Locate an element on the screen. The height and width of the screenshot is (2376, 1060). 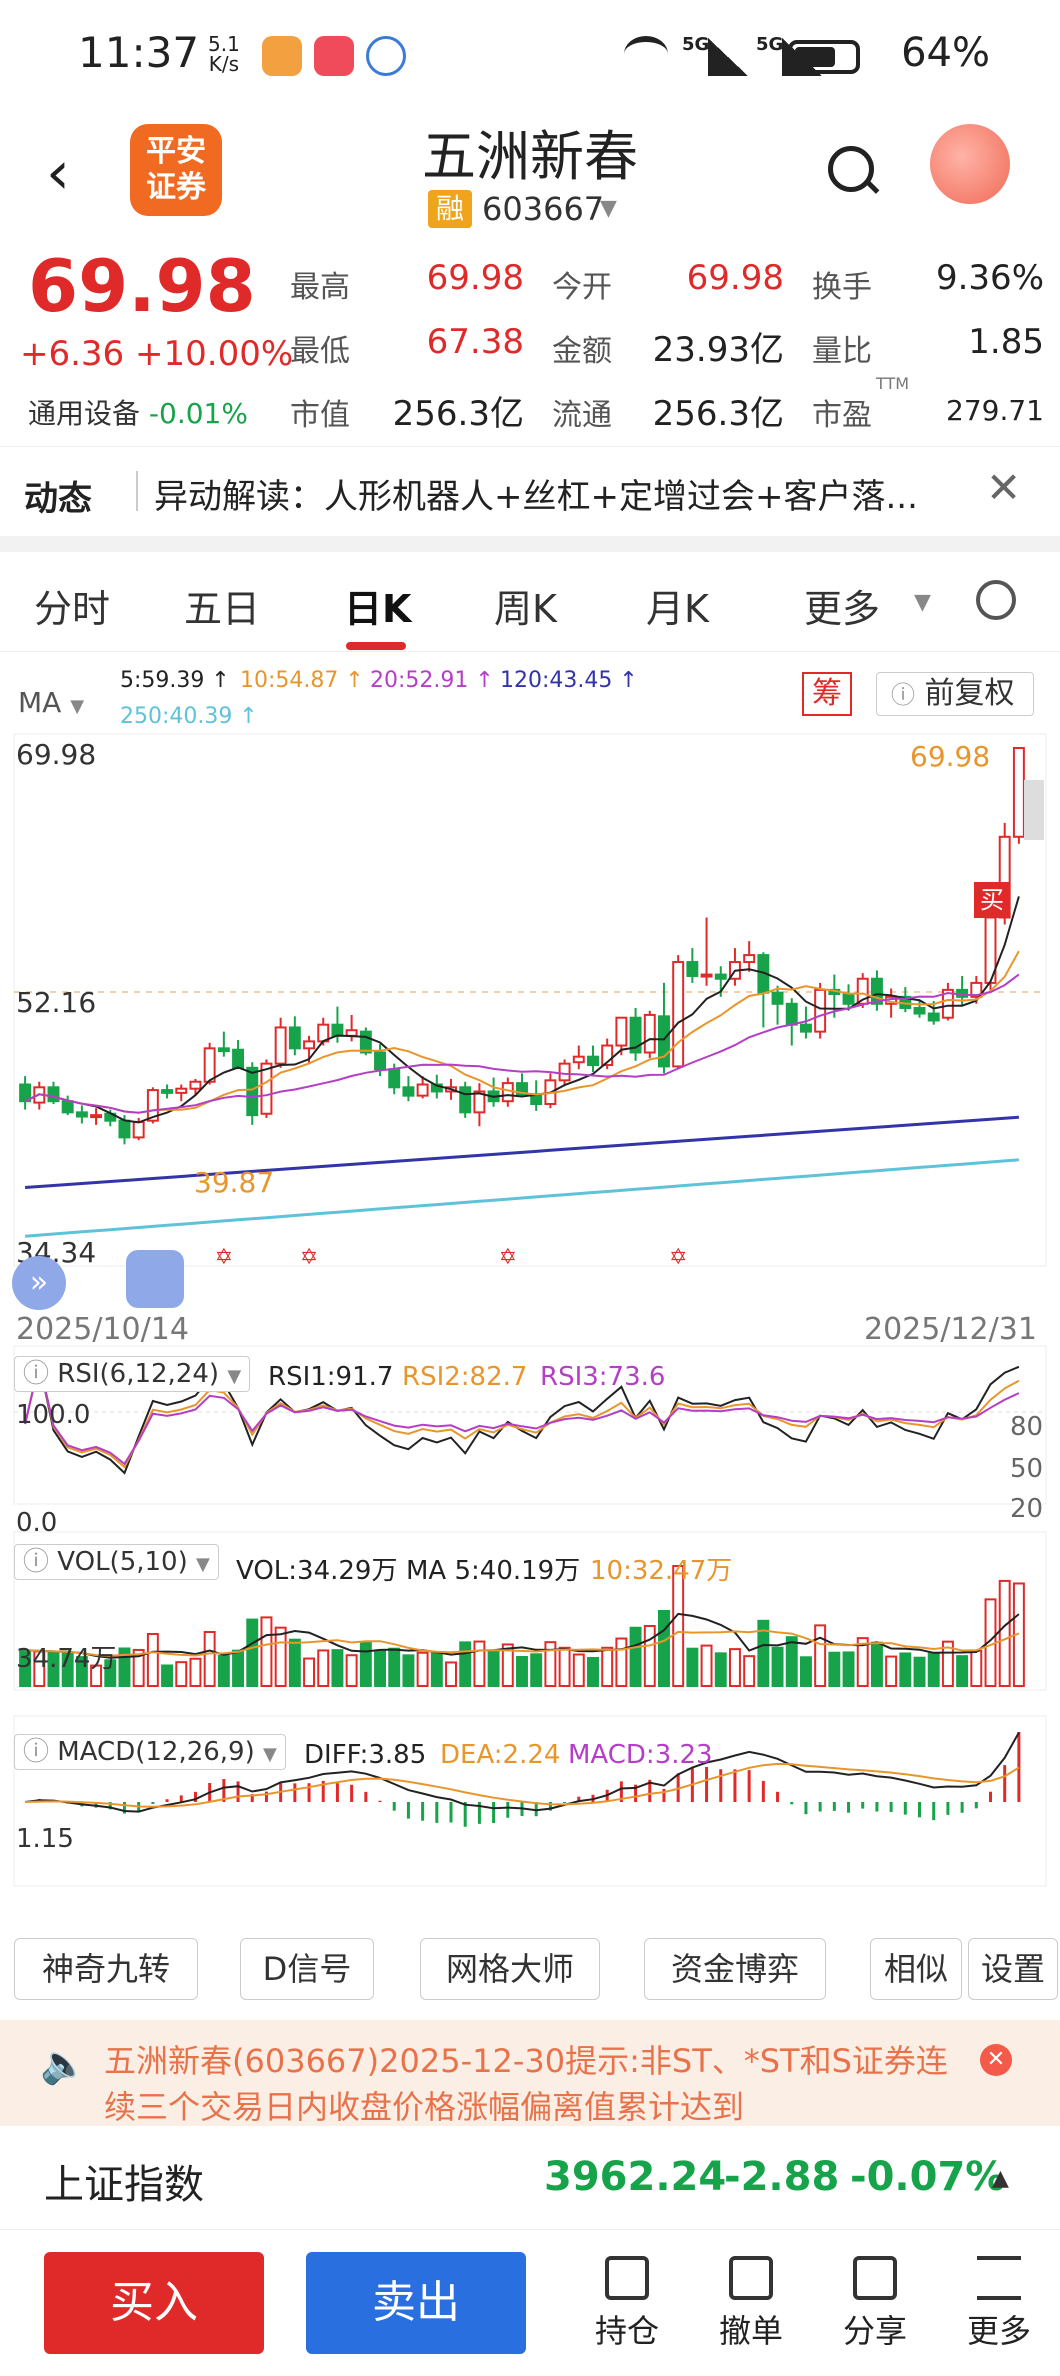
sell-button: 卖出 is located at coordinates (416, 2303).